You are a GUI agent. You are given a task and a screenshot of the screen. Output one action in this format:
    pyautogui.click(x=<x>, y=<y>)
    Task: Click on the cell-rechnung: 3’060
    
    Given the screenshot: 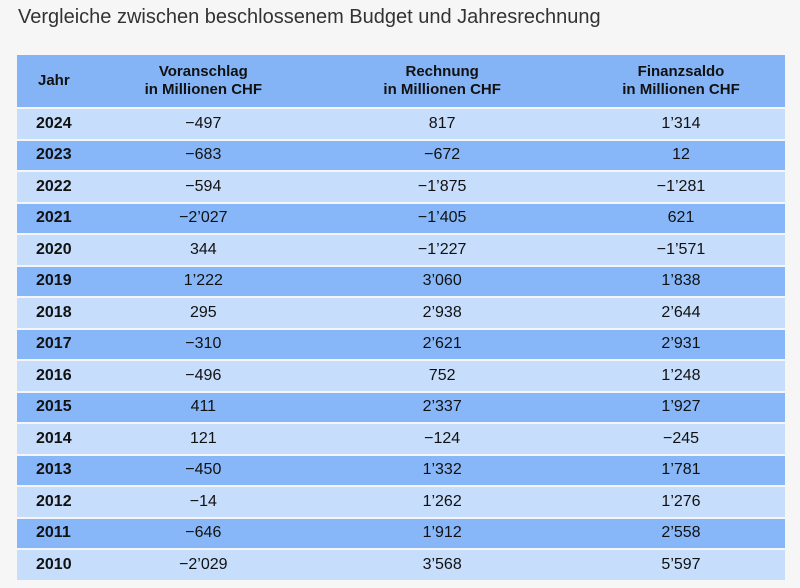 What is the action you would take?
    pyautogui.click(x=442, y=281)
    